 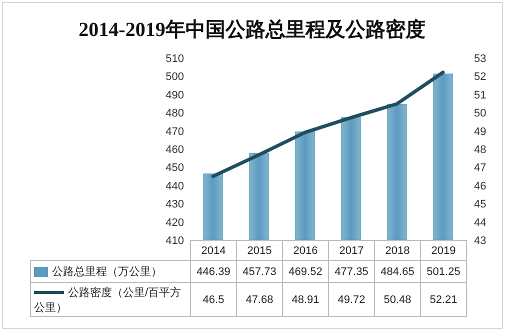 I want to click on data-label: 46.5, so click(x=213, y=299).